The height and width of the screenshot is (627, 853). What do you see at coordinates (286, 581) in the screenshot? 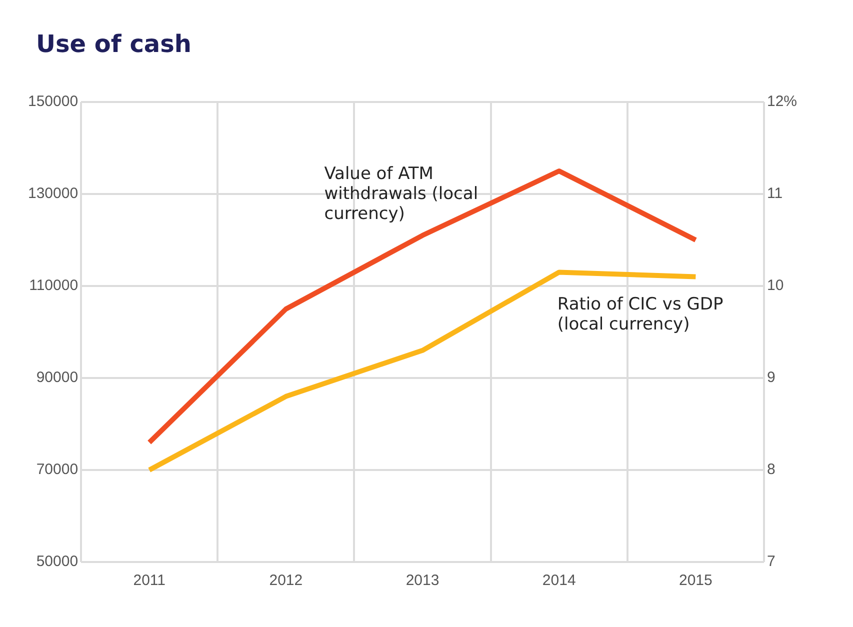
I see `x-tick-label: 2012` at bounding box center [286, 581].